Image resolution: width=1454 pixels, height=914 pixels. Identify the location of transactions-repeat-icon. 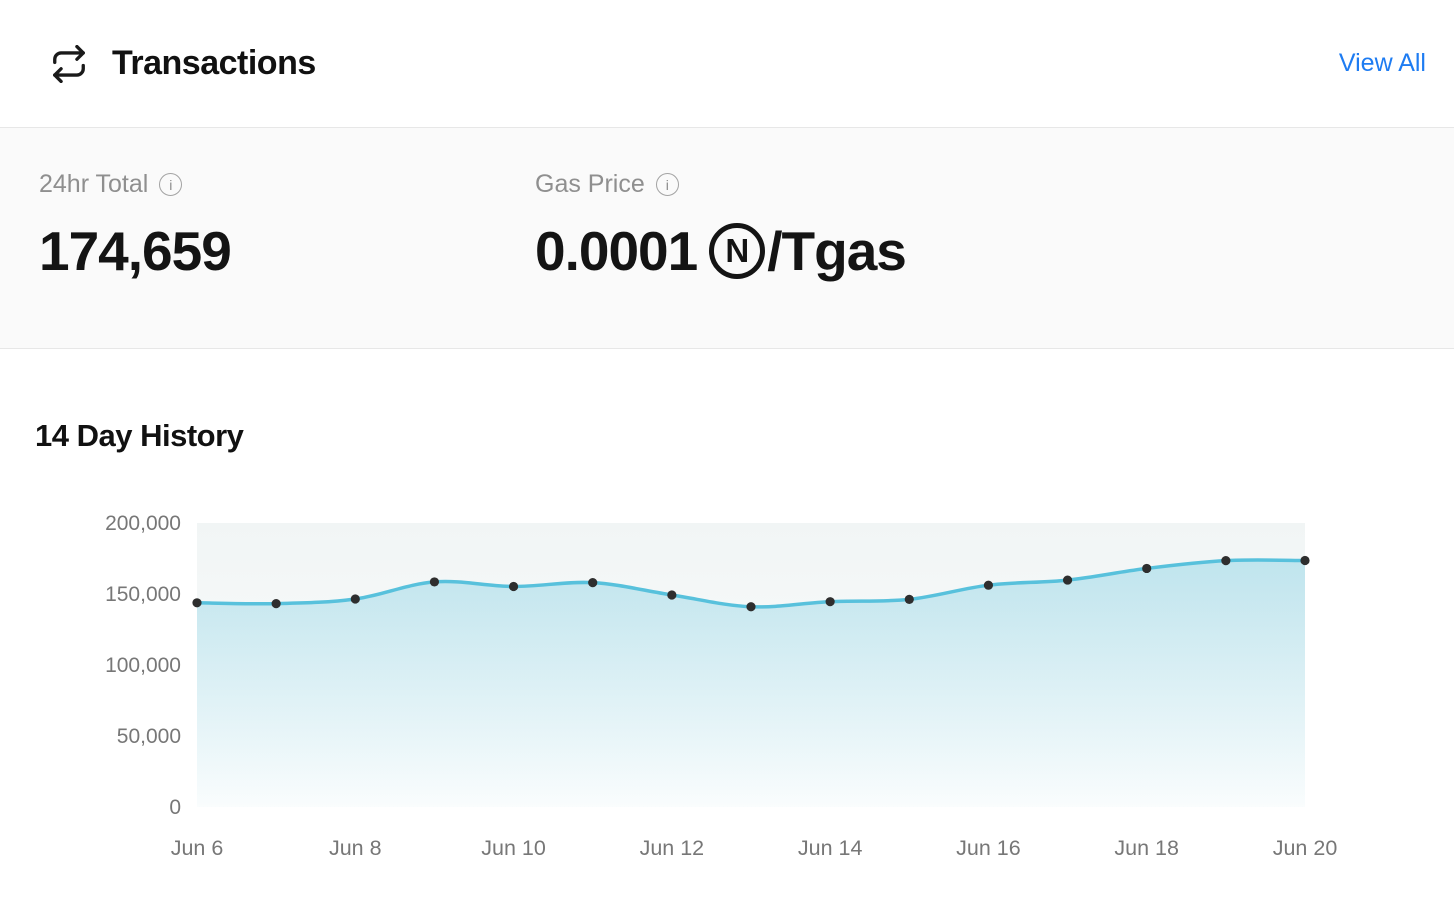
(69, 63).